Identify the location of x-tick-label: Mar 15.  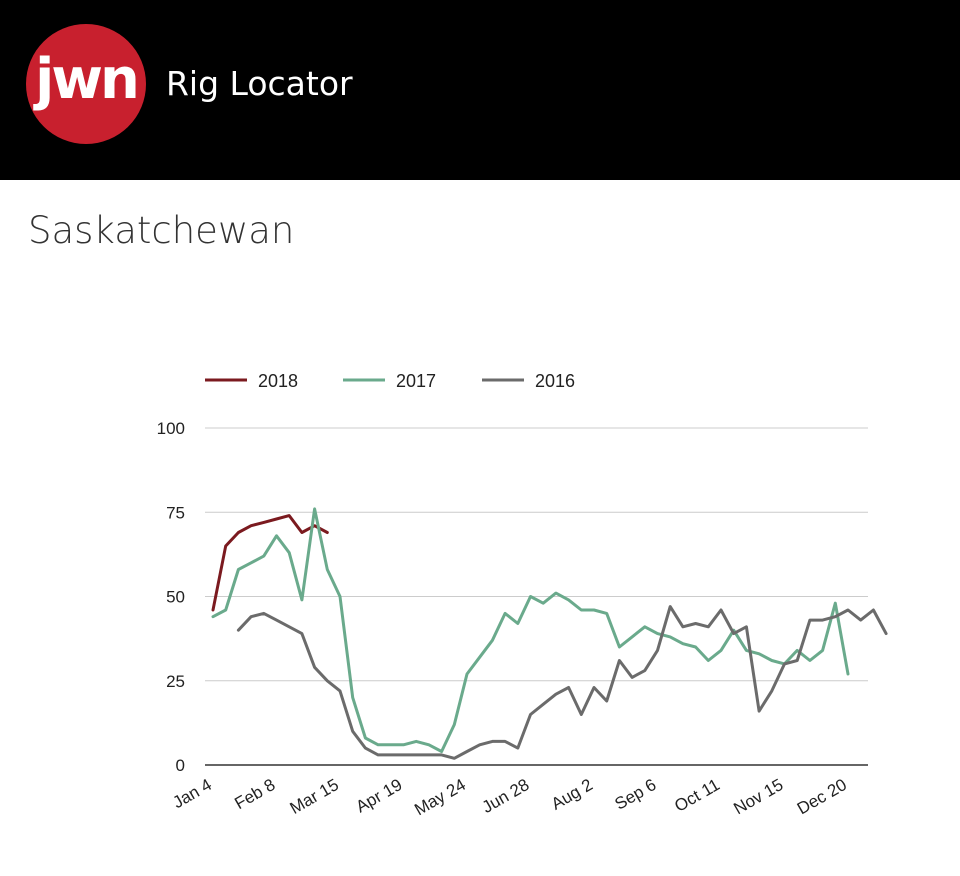
(314, 796).